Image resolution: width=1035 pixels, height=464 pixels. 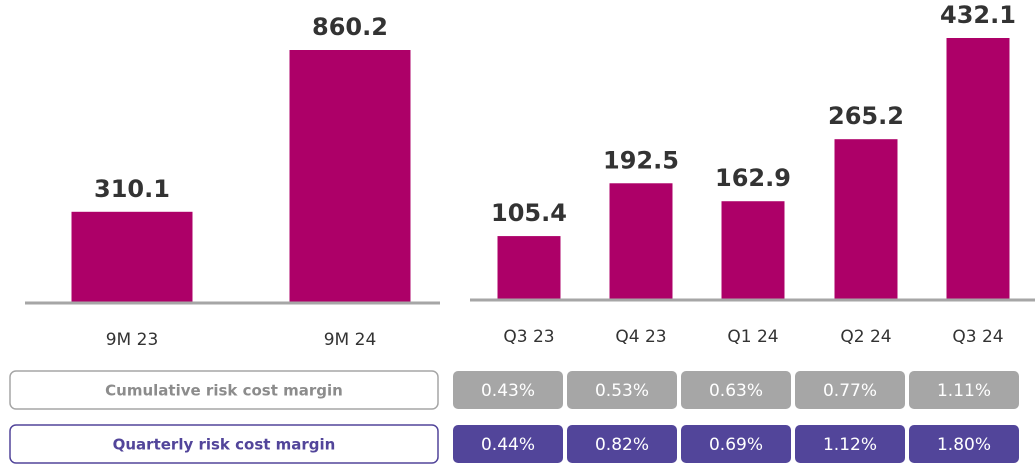 What do you see at coordinates (977, 337) in the screenshot?
I see `x-tick-label: Q3 24` at bounding box center [977, 337].